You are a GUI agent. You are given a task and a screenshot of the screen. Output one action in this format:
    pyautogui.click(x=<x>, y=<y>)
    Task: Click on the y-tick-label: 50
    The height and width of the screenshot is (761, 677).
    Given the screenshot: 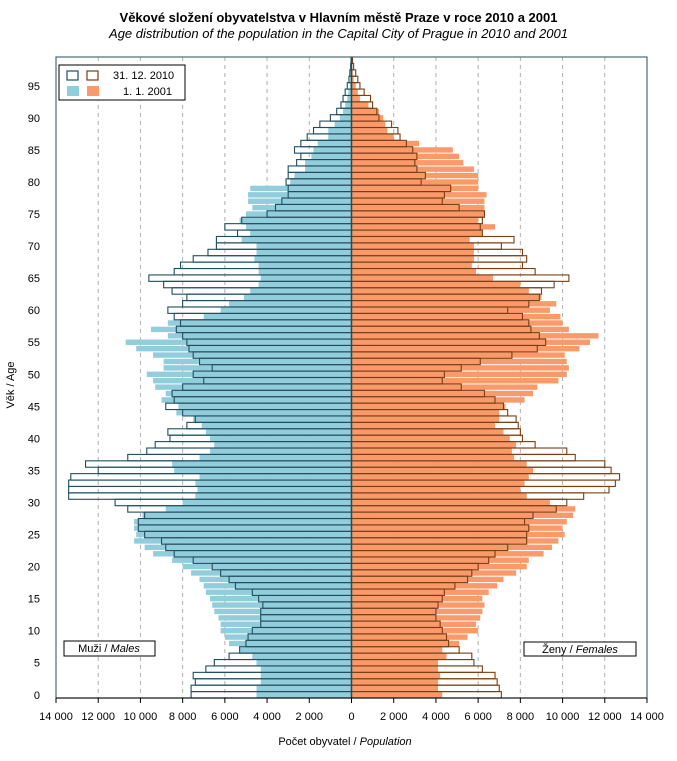 What is the action you would take?
    pyautogui.click(x=34, y=375)
    